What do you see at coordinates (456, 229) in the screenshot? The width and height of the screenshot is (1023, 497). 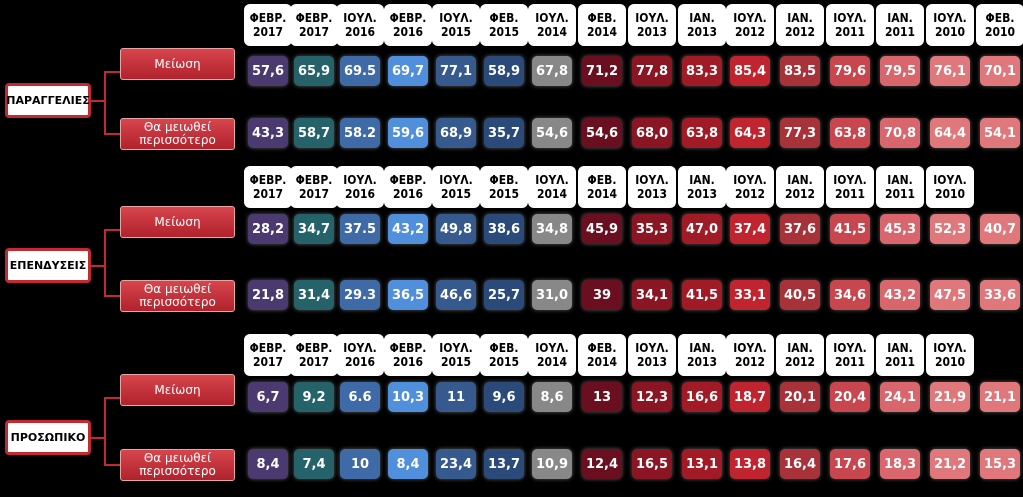 I see `data-cell: 49,8` at bounding box center [456, 229].